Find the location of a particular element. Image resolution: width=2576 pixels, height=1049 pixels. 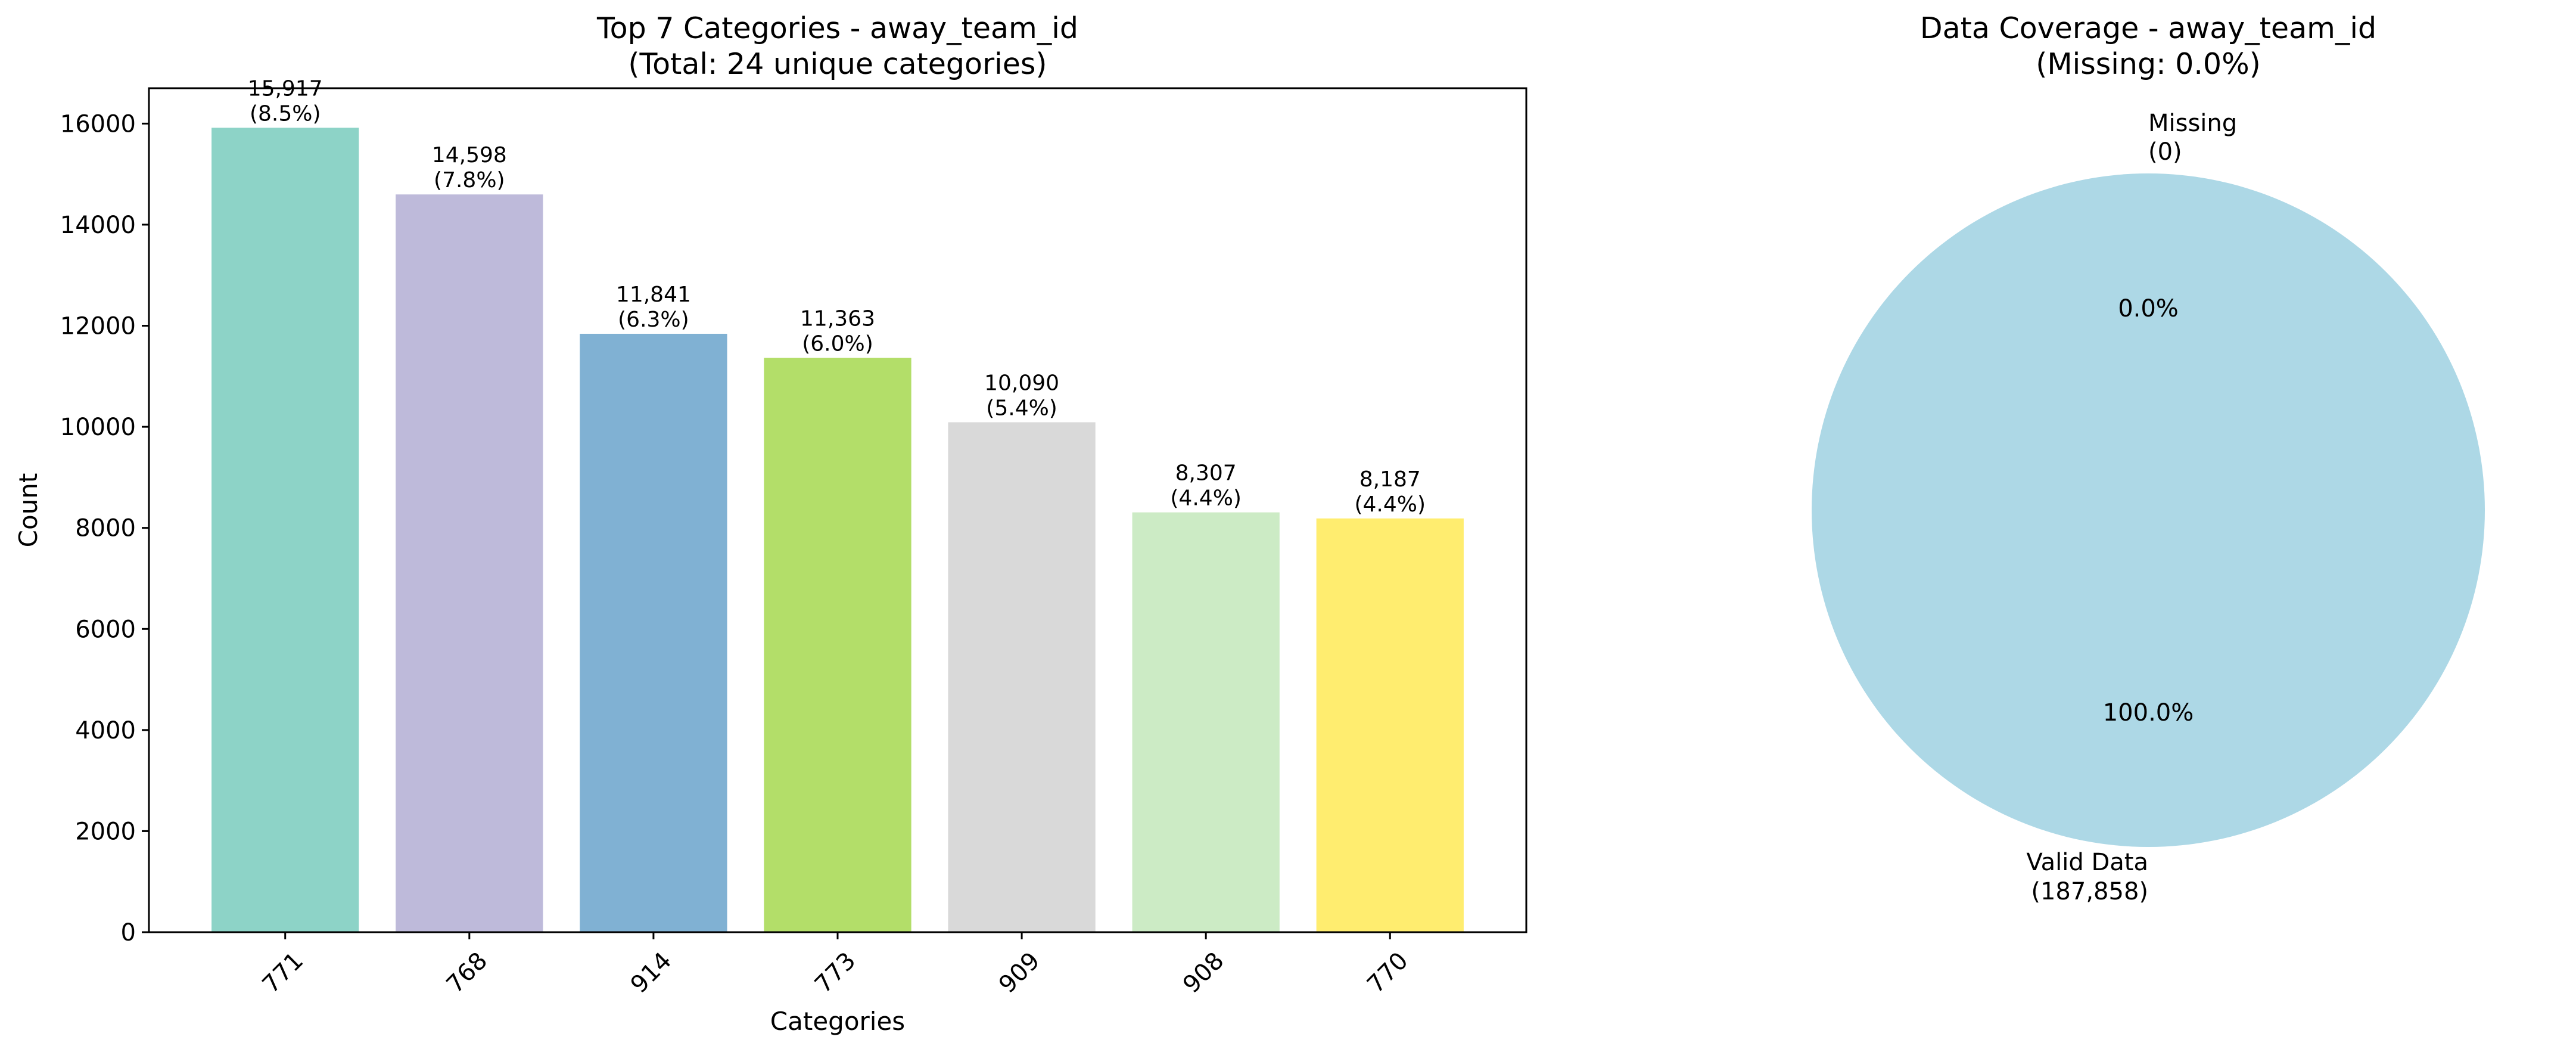

y-tick-label: 16000 is located at coordinates (98, 124).